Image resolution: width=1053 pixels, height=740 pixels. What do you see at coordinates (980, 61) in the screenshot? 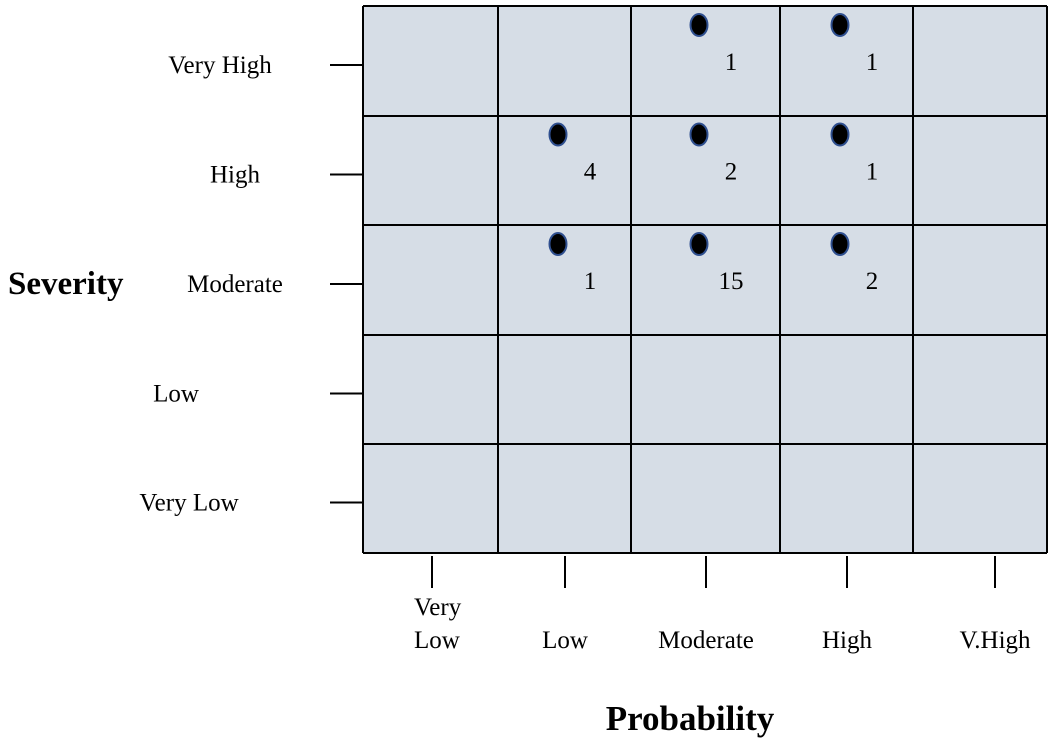
I see `cell-very-high-v-high` at bounding box center [980, 61].